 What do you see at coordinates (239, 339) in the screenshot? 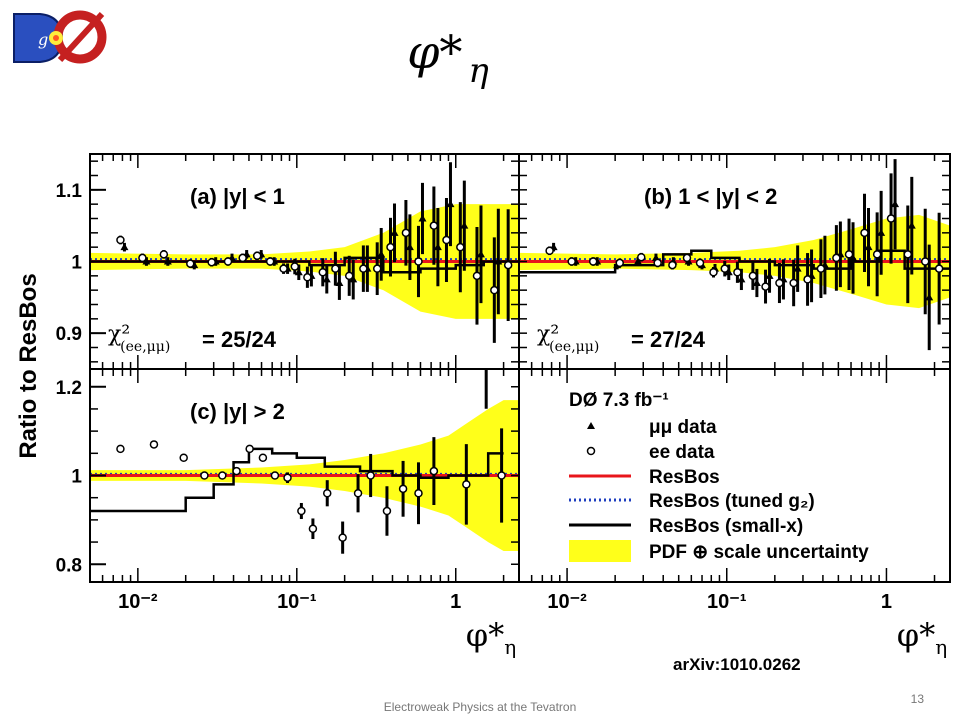
I see `chi2-value: = 25/24` at bounding box center [239, 339].